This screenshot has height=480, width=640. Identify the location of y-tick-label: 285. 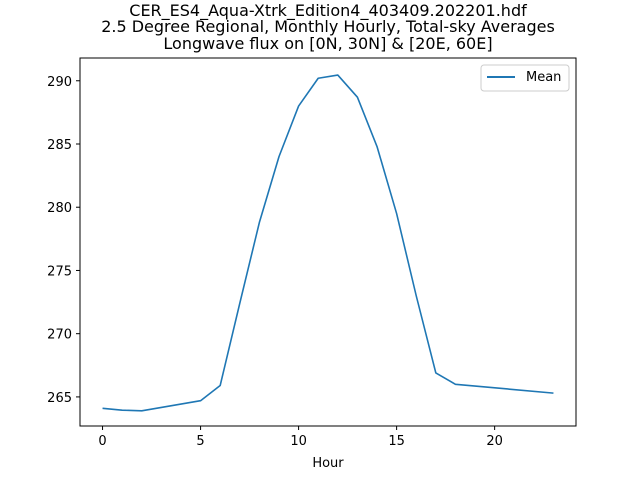
(59, 145).